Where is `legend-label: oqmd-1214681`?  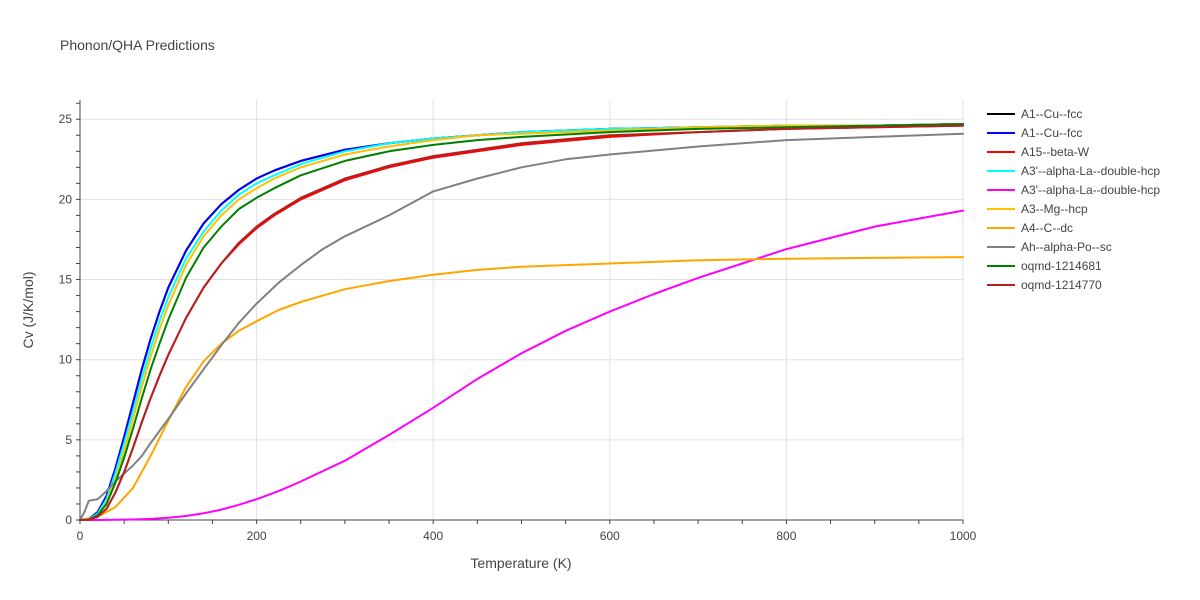
legend-label: oqmd-1214681 is located at coordinates (1061, 266).